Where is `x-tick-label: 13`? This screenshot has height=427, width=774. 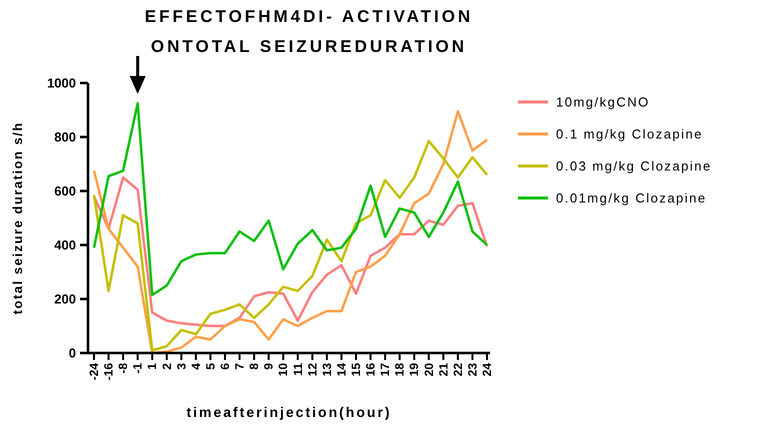 x-tick-label: 13 is located at coordinates (327, 369).